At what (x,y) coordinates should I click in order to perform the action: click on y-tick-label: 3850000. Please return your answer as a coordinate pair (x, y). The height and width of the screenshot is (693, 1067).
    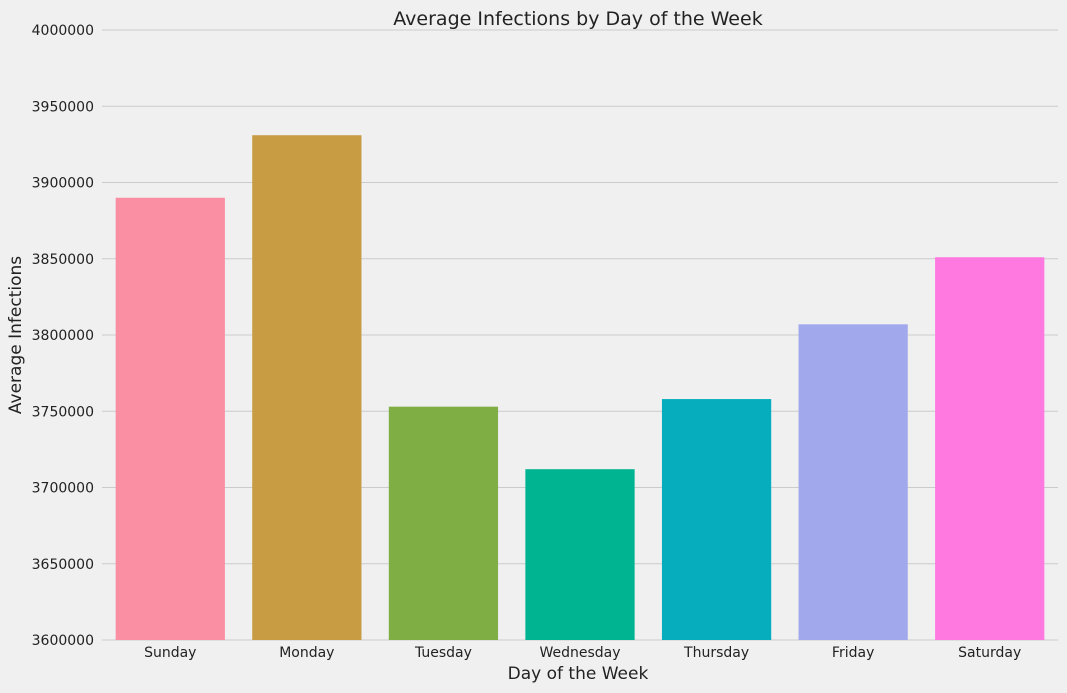
    Looking at the image, I should click on (63, 260).